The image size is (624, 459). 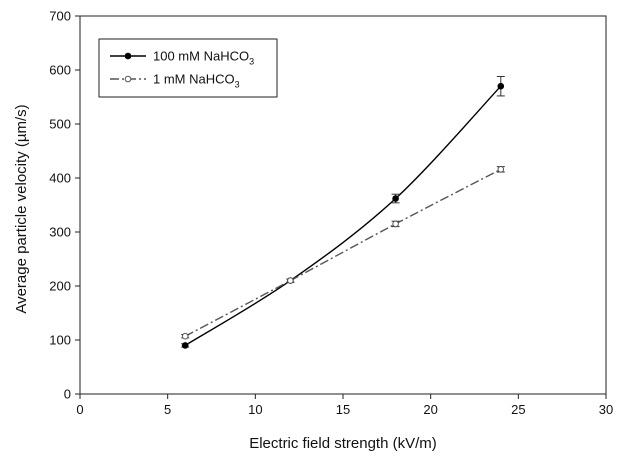 What do you see at coordinates (343, 443) in the screenshot?
I see `x-axis-title: Electric field strength (kV/m)` at bounding box center [343, 443].